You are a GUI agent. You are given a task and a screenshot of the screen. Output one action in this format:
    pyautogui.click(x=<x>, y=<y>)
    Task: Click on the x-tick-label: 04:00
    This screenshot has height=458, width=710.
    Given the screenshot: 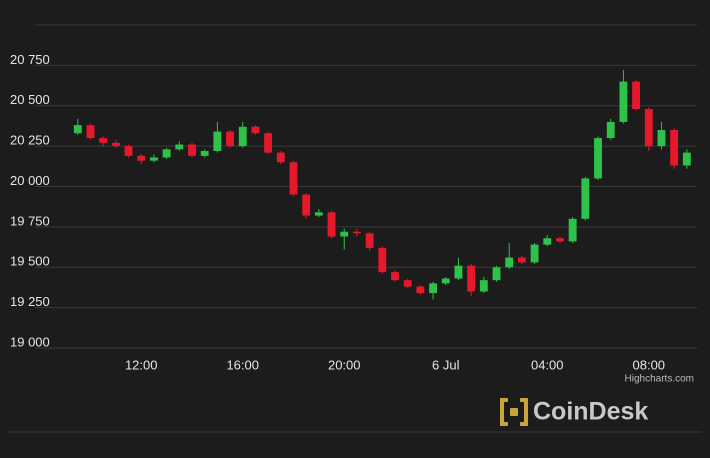 What is the action you would take?
    pyautogui.click(x=547, y=364)
    